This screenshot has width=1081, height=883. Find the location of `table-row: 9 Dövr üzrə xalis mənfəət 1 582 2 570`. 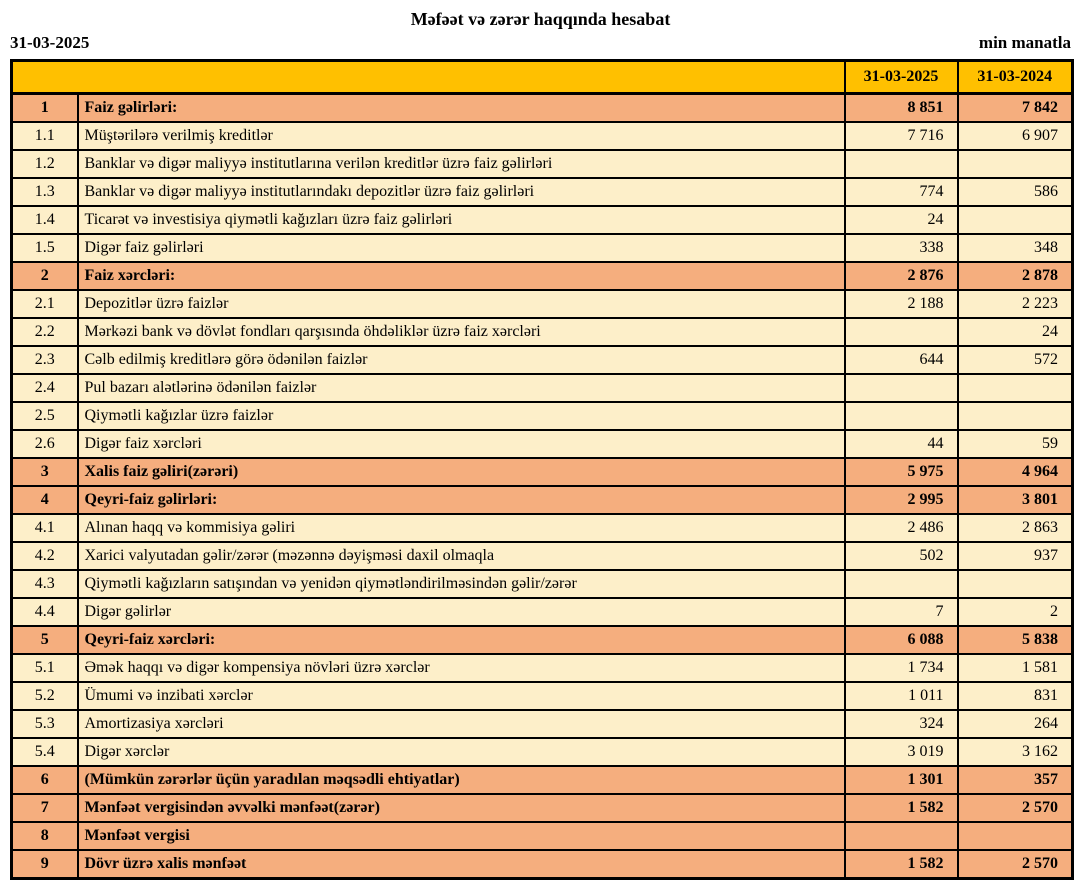

table-row: 9 Dövr üzrə xalis mənfəət 1 582 2 570 is located at coordinates (542, 864).